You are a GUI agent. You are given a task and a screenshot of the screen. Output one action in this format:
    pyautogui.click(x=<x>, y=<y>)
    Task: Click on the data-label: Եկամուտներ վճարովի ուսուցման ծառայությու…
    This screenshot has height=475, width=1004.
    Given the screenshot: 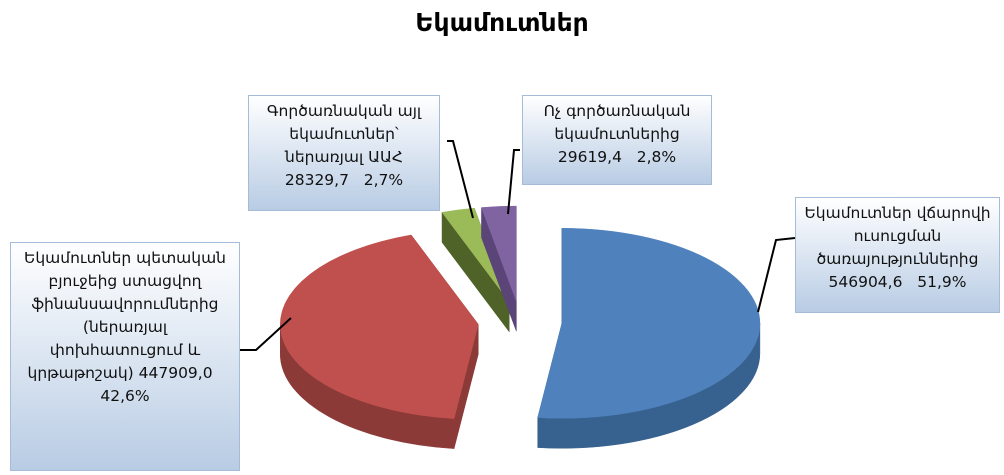 What is the action you would take?
    pyautogui.click(x=897, y=255)
    